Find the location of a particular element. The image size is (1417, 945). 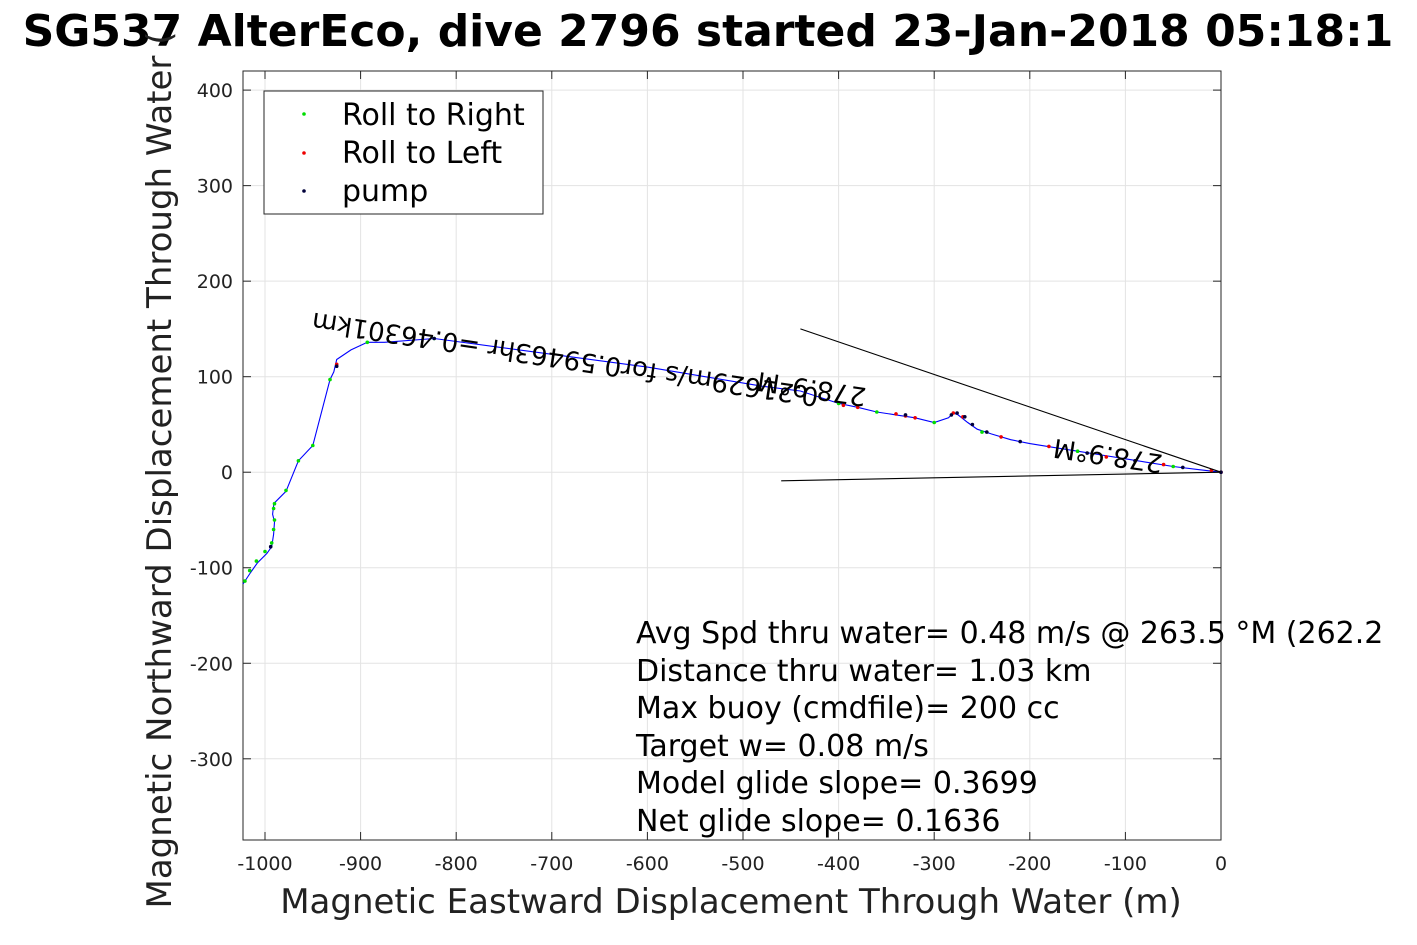

legend-entry-roll-right: Roll to Right is located at coordinates (433, 115).